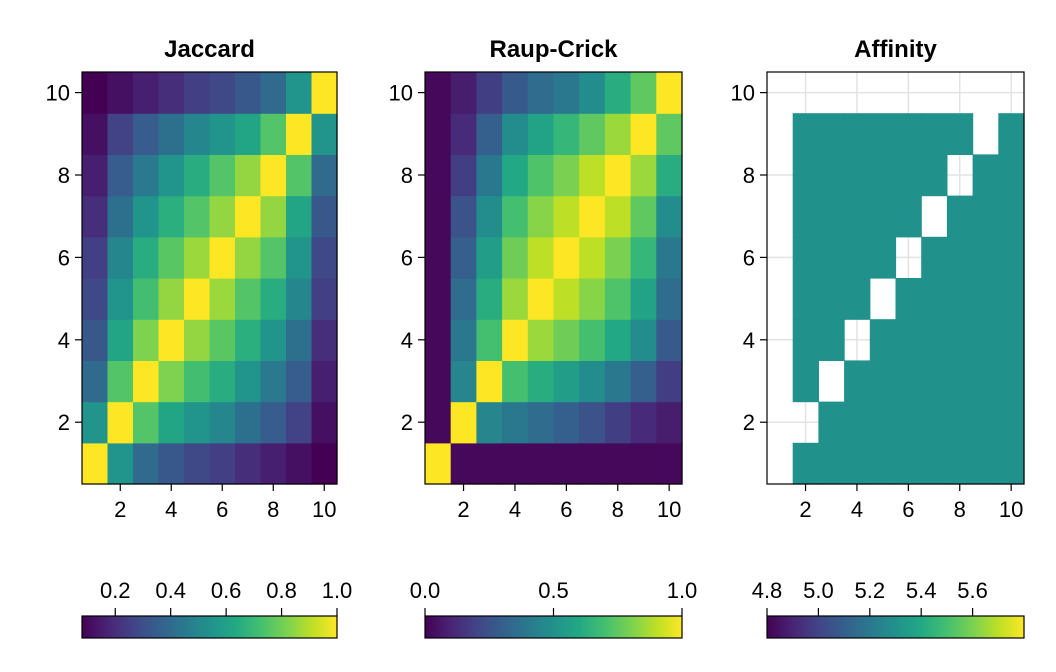 The height and width of the screenshot is (672, 1056). I want to click on colorbar: 0.2 0.4 0.6 0.8 1.0, so click(216, 608).